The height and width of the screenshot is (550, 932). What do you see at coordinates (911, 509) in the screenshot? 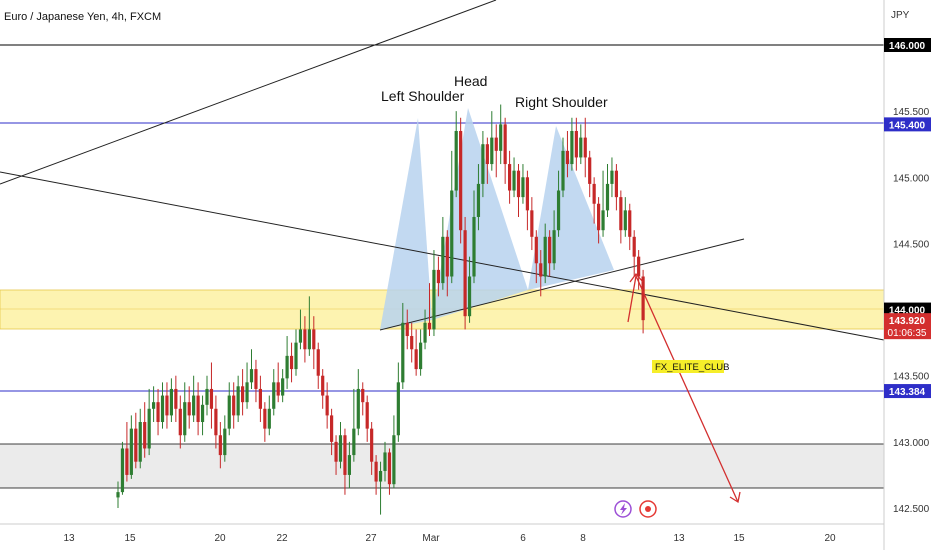
I see `y-tick-label: 142.500` at bounding box center [911, 509].